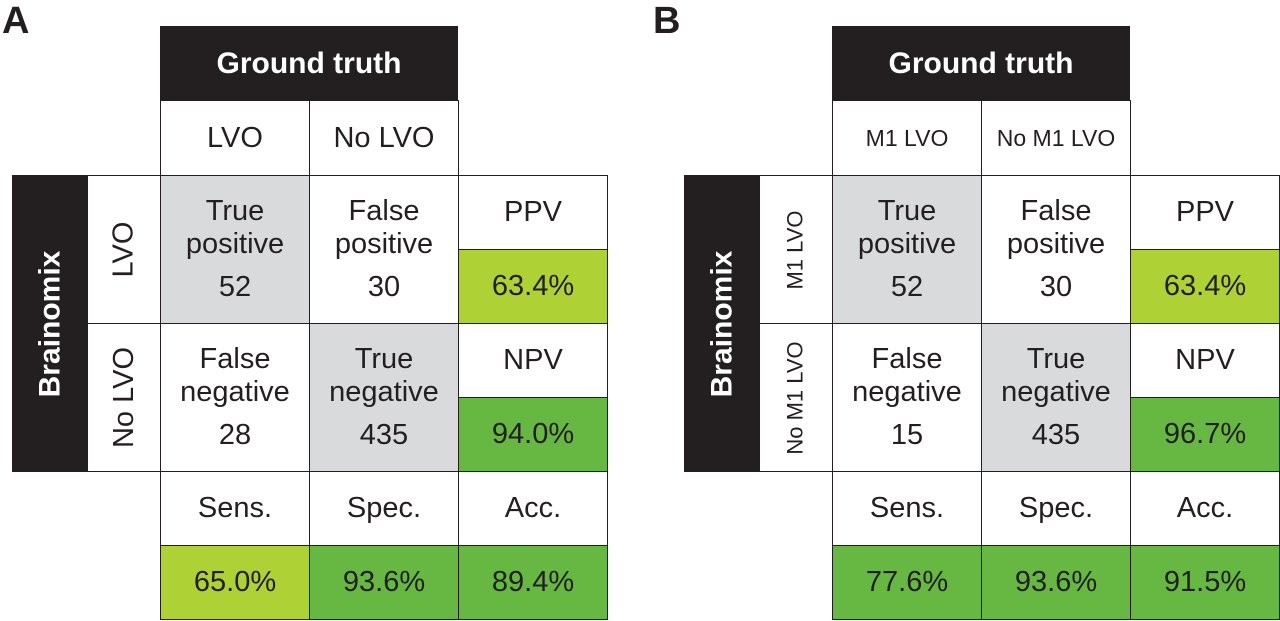 This screenshot has height=621, width=1280. I want to click on row-label-positive-text: M1 LVO, so click(795, 249).